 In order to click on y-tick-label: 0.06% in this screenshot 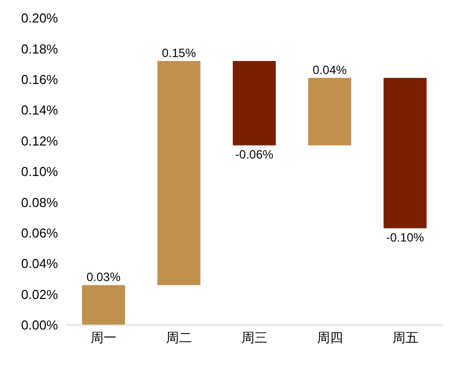, I will do `click(39, 233)`.